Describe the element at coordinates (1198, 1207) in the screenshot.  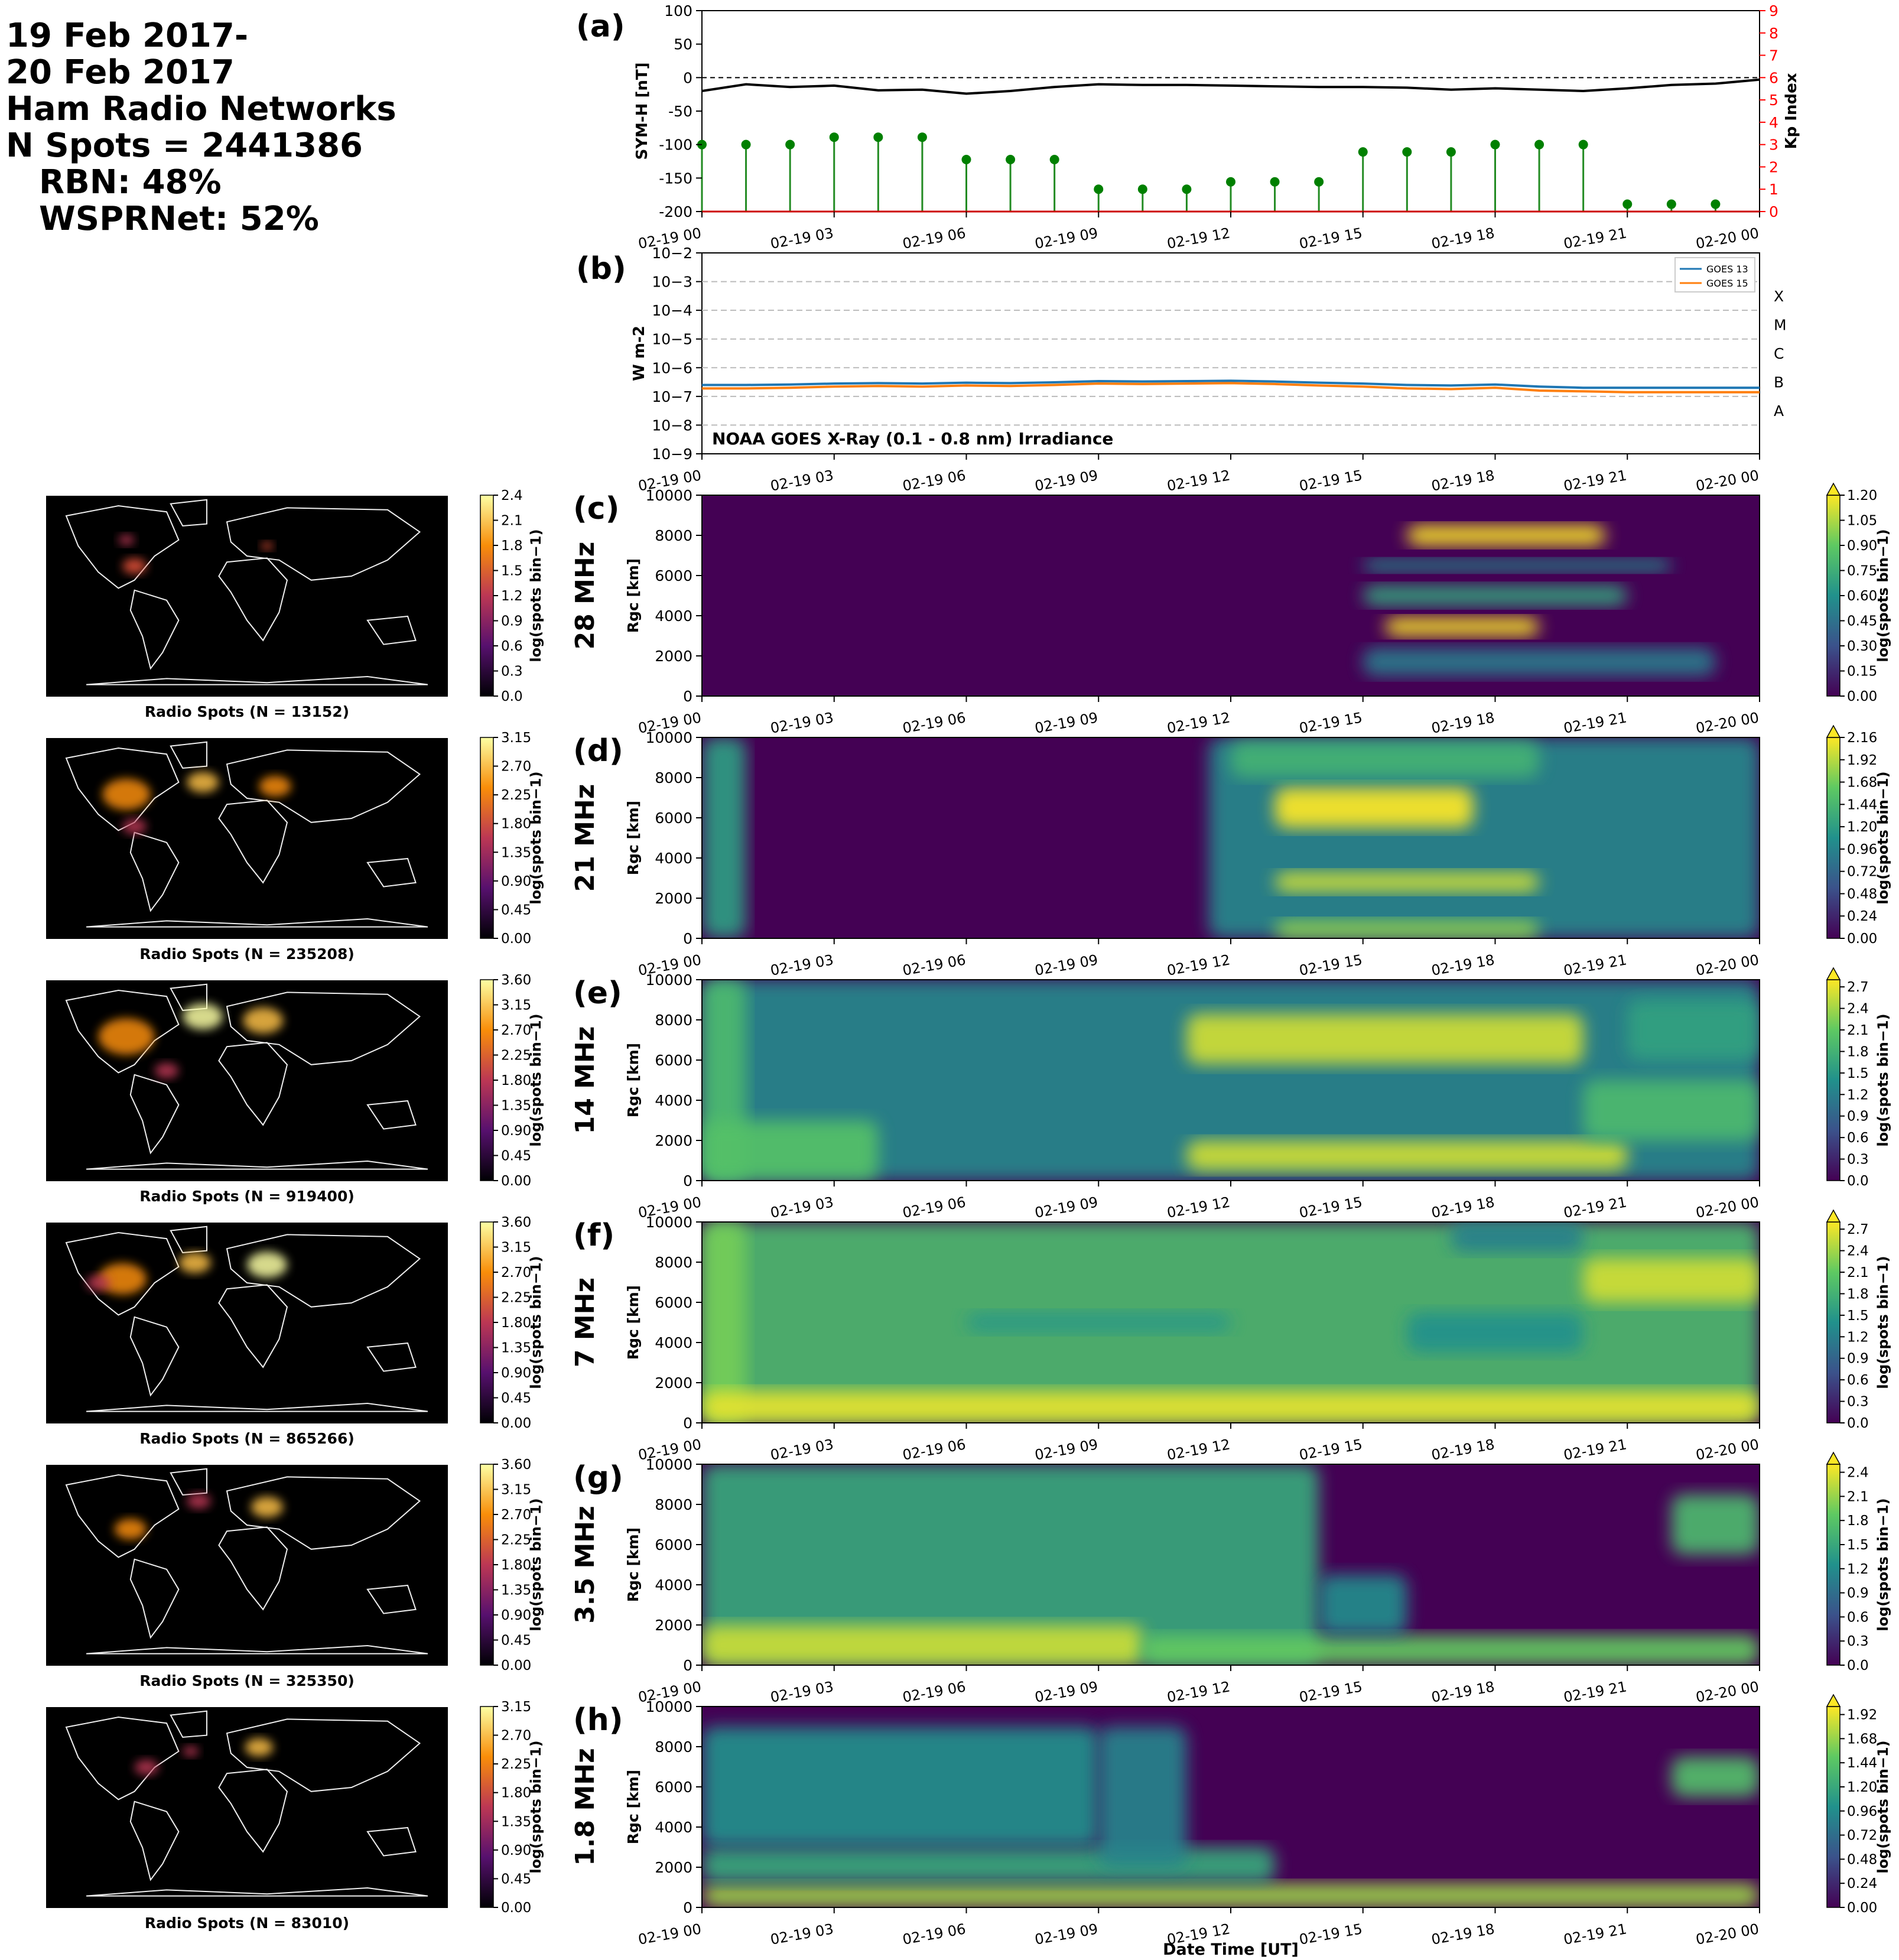
I see `x-tick-label: 02-19 12` at that location.